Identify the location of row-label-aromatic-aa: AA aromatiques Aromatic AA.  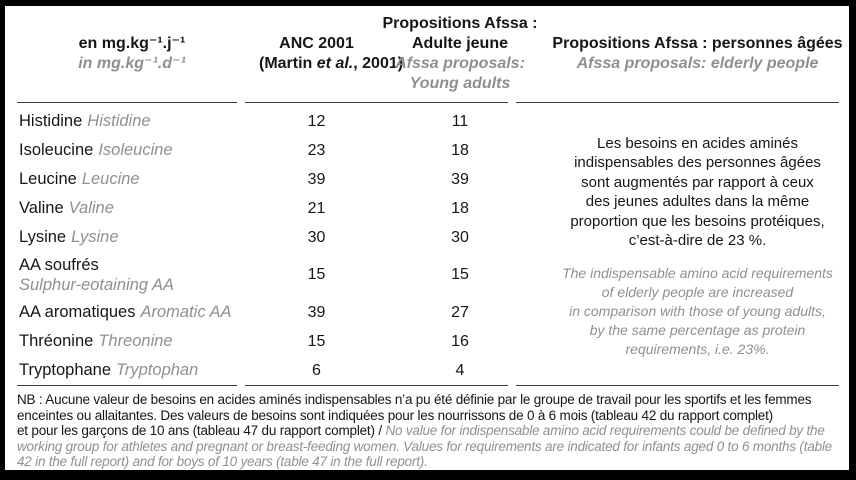
(125, 312).